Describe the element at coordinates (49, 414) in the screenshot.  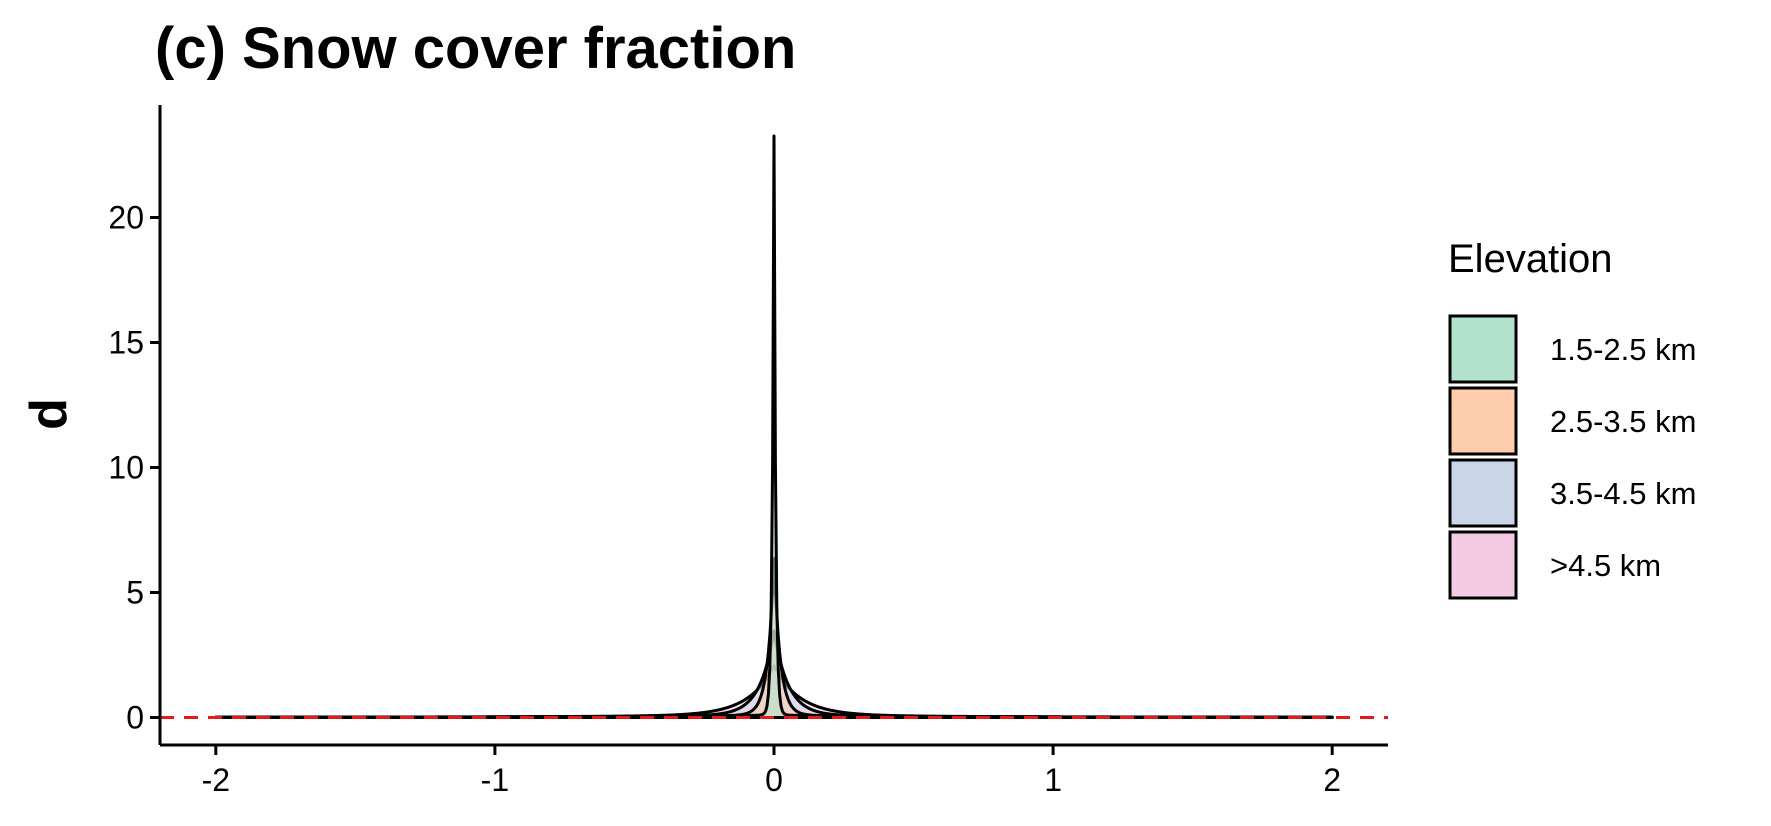
I see `y-axis-label: d` at that location.